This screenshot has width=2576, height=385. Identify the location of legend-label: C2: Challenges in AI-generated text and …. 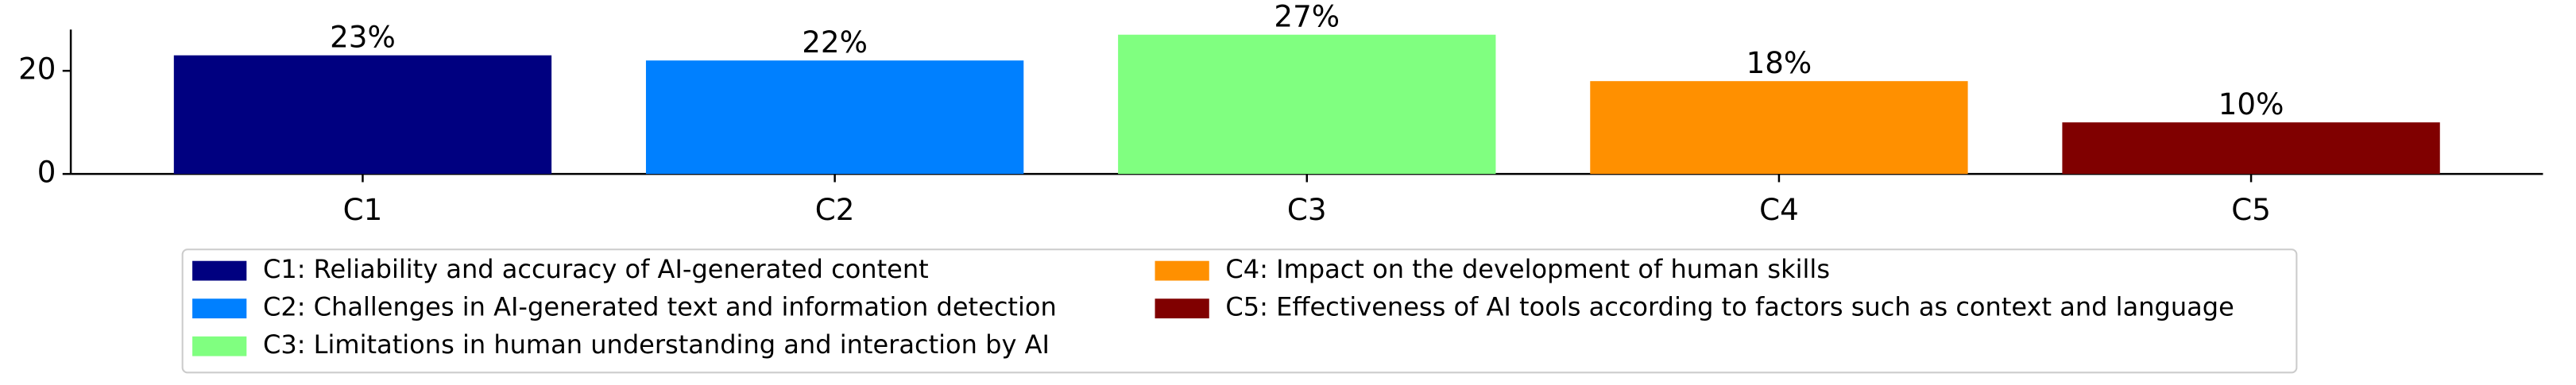
(660, 307).